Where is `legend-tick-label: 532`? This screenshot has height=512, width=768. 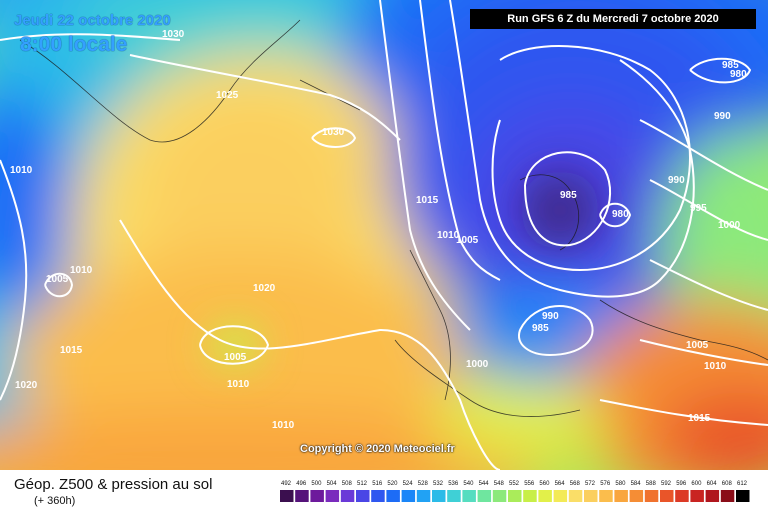
legend-tick-label: 532 is located at coordinates (438, 484).